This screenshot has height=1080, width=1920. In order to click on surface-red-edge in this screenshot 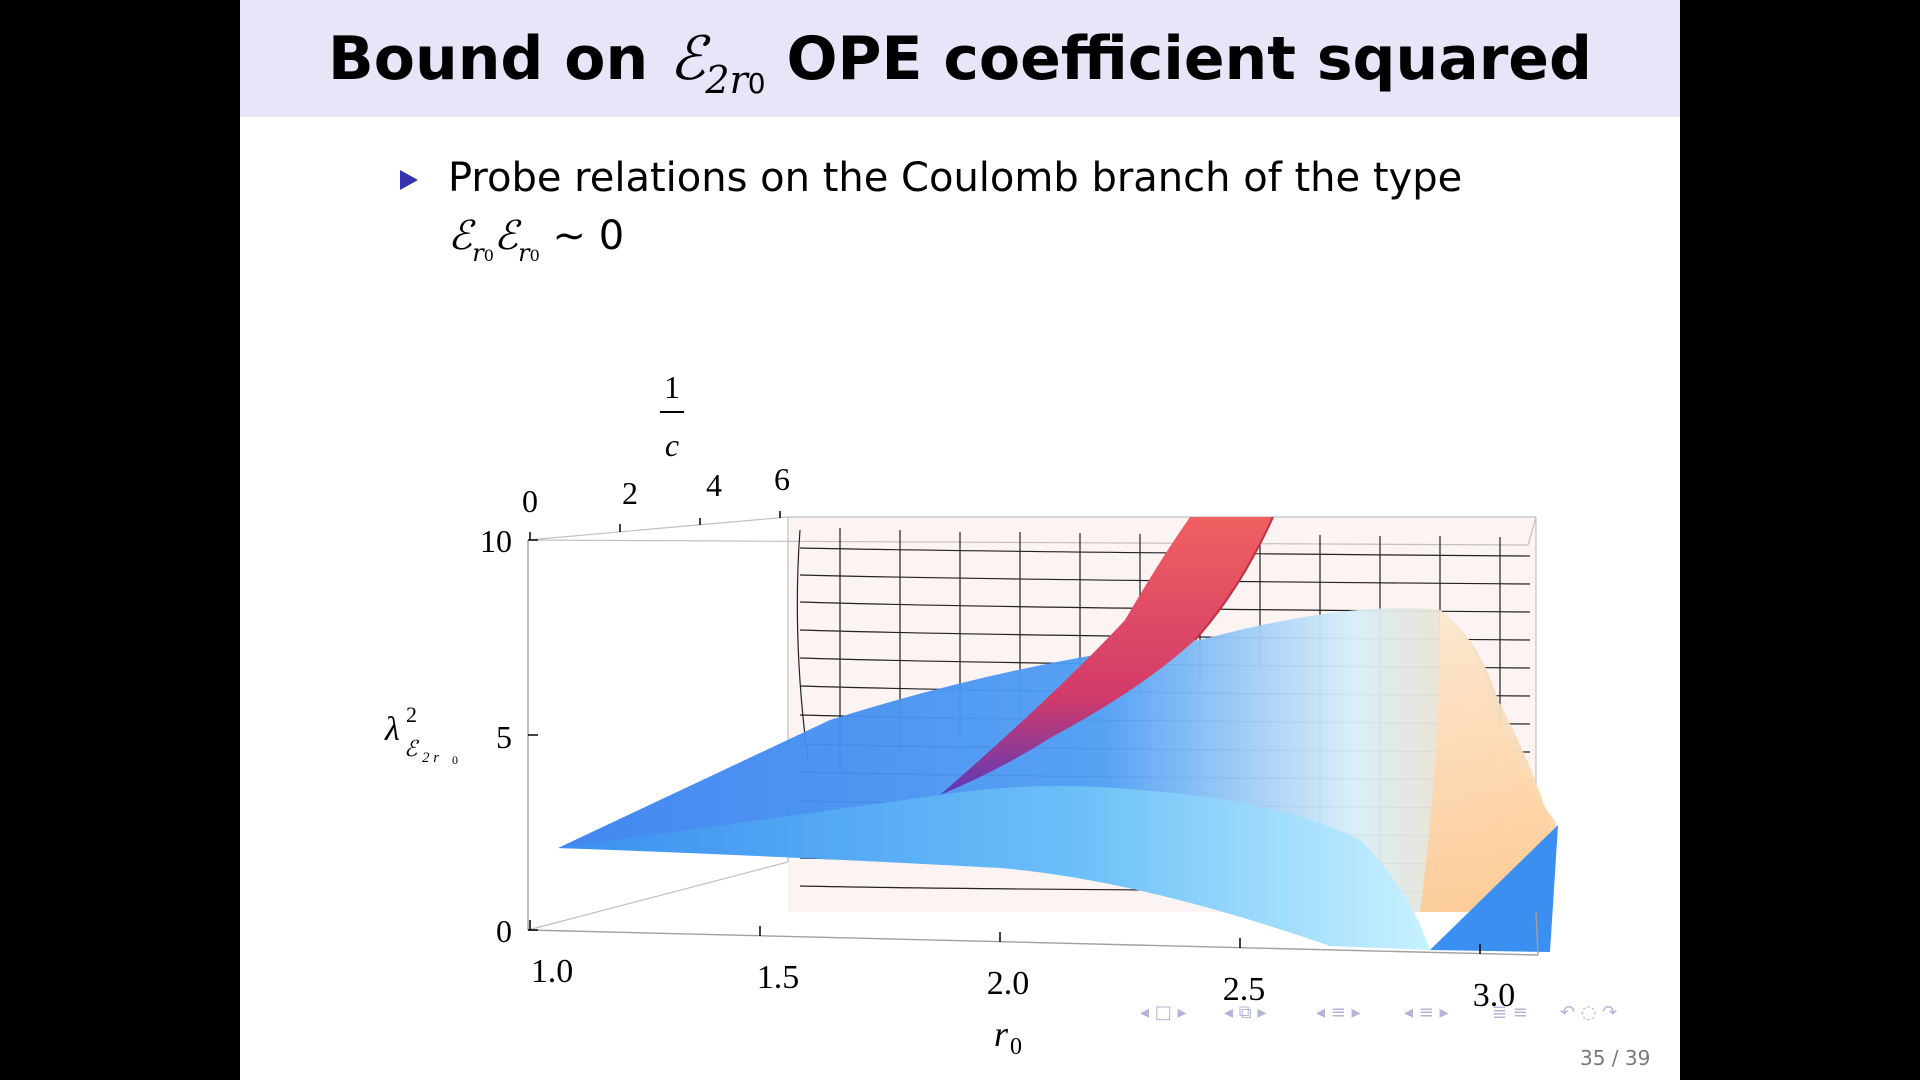, I will do `click(1234, 578)`.